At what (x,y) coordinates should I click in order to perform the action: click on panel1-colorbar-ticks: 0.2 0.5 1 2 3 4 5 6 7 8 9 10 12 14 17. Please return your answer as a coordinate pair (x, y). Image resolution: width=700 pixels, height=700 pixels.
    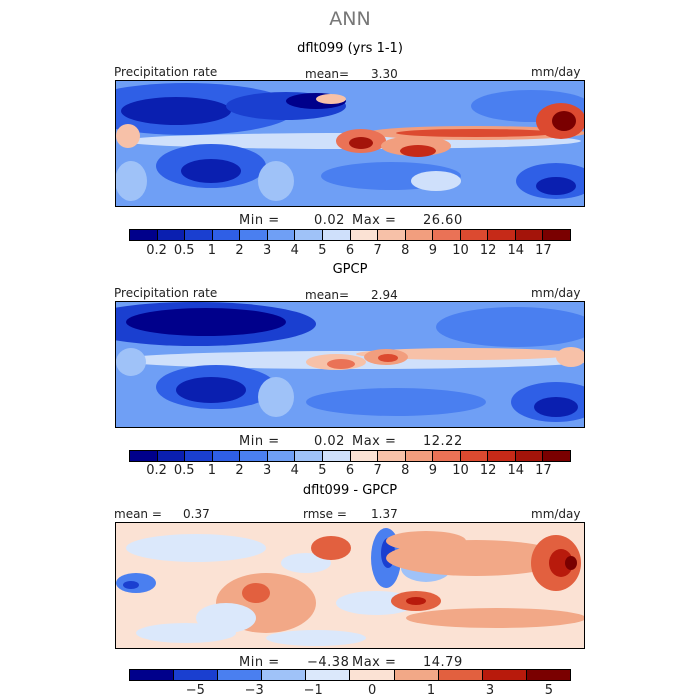
    Looking at the image, I should click on (350, 251).